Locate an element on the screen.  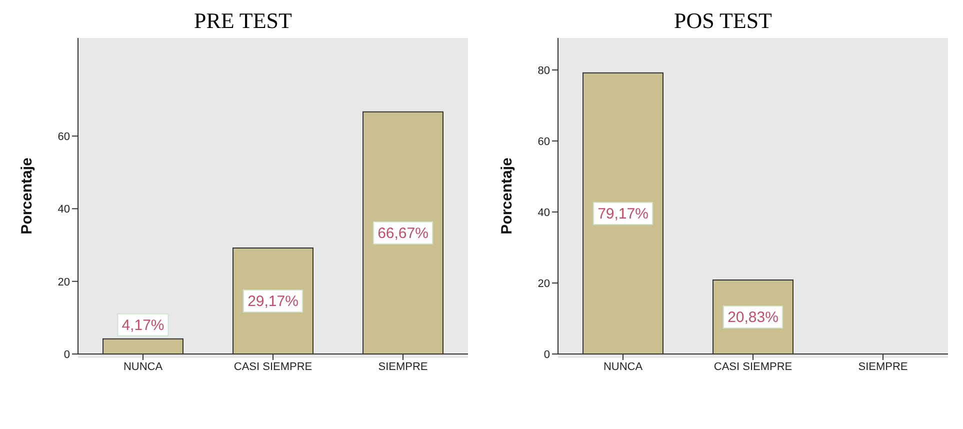
data-label: 29,17% is located at coordinates (273, 301).